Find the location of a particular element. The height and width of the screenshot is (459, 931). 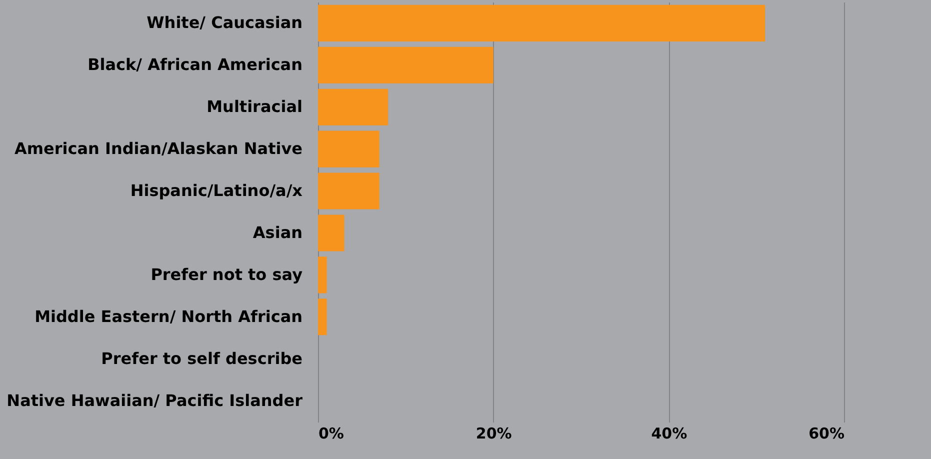

y-tick-label: Multiracial is located at coordinates (254, 106).